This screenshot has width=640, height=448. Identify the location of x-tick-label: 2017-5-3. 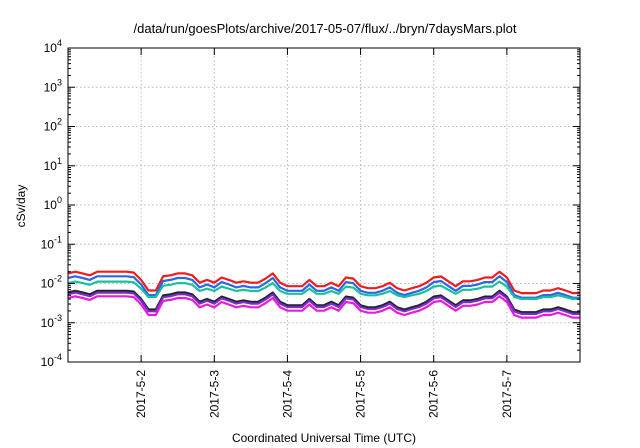
(214, 394).